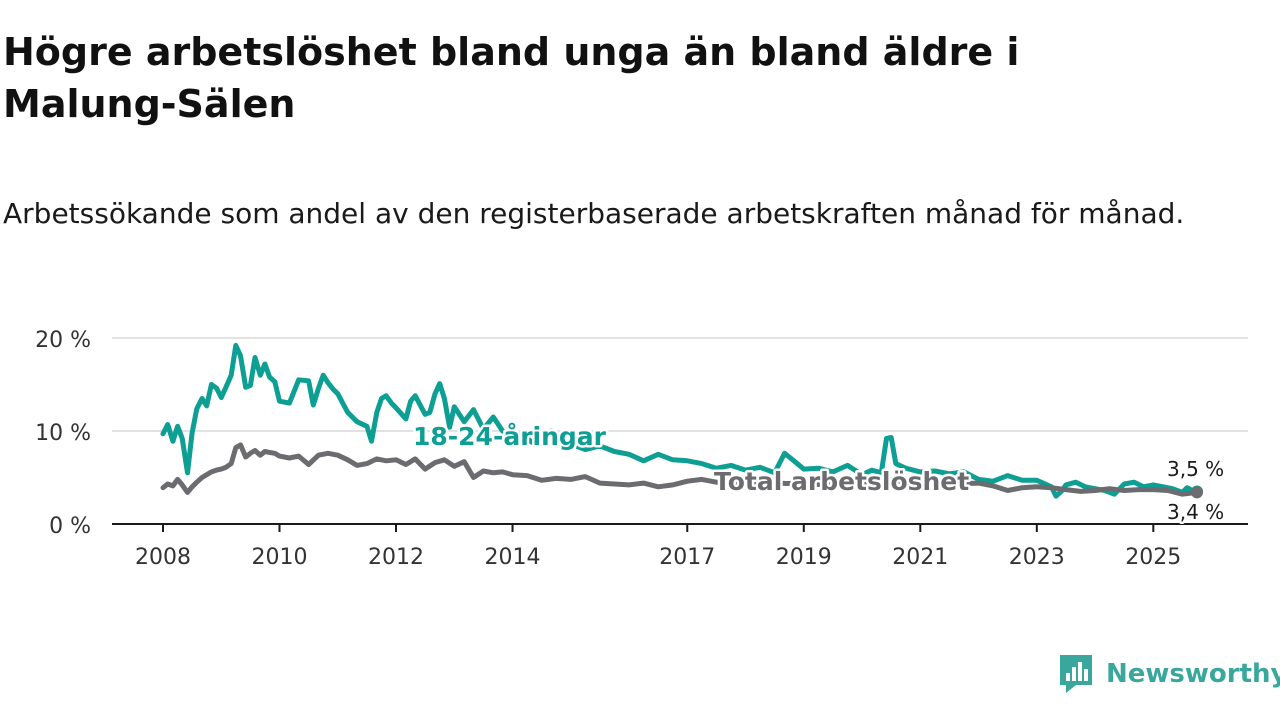  I want to click on x-tick-label: 2012, so click(396, 557).